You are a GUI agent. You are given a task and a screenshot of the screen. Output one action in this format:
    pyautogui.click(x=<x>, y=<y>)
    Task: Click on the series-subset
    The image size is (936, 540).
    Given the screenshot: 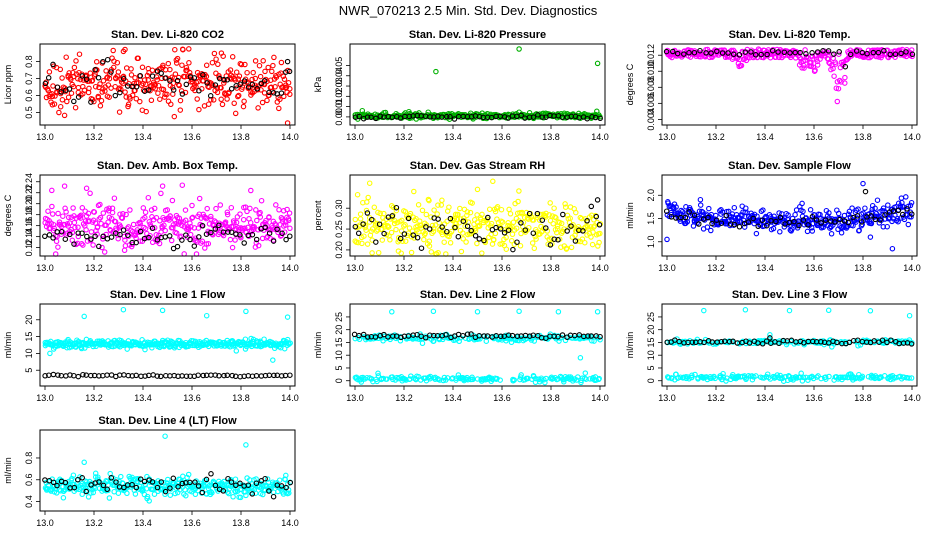 What is the action you would take?
    pyautogui.click(x=477, y=117)
    